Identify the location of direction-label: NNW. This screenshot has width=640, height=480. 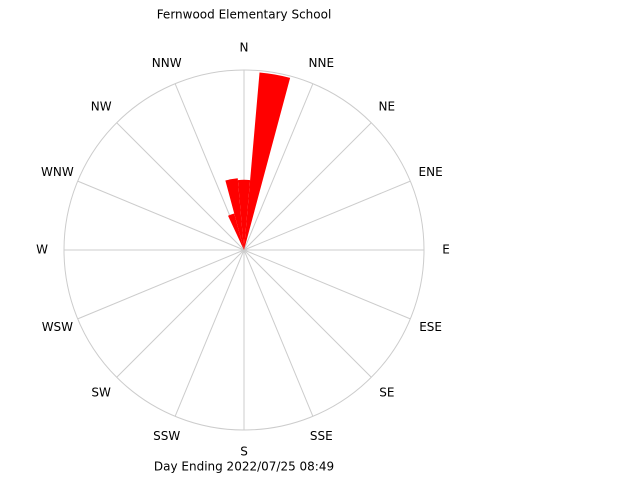
(167, 63).